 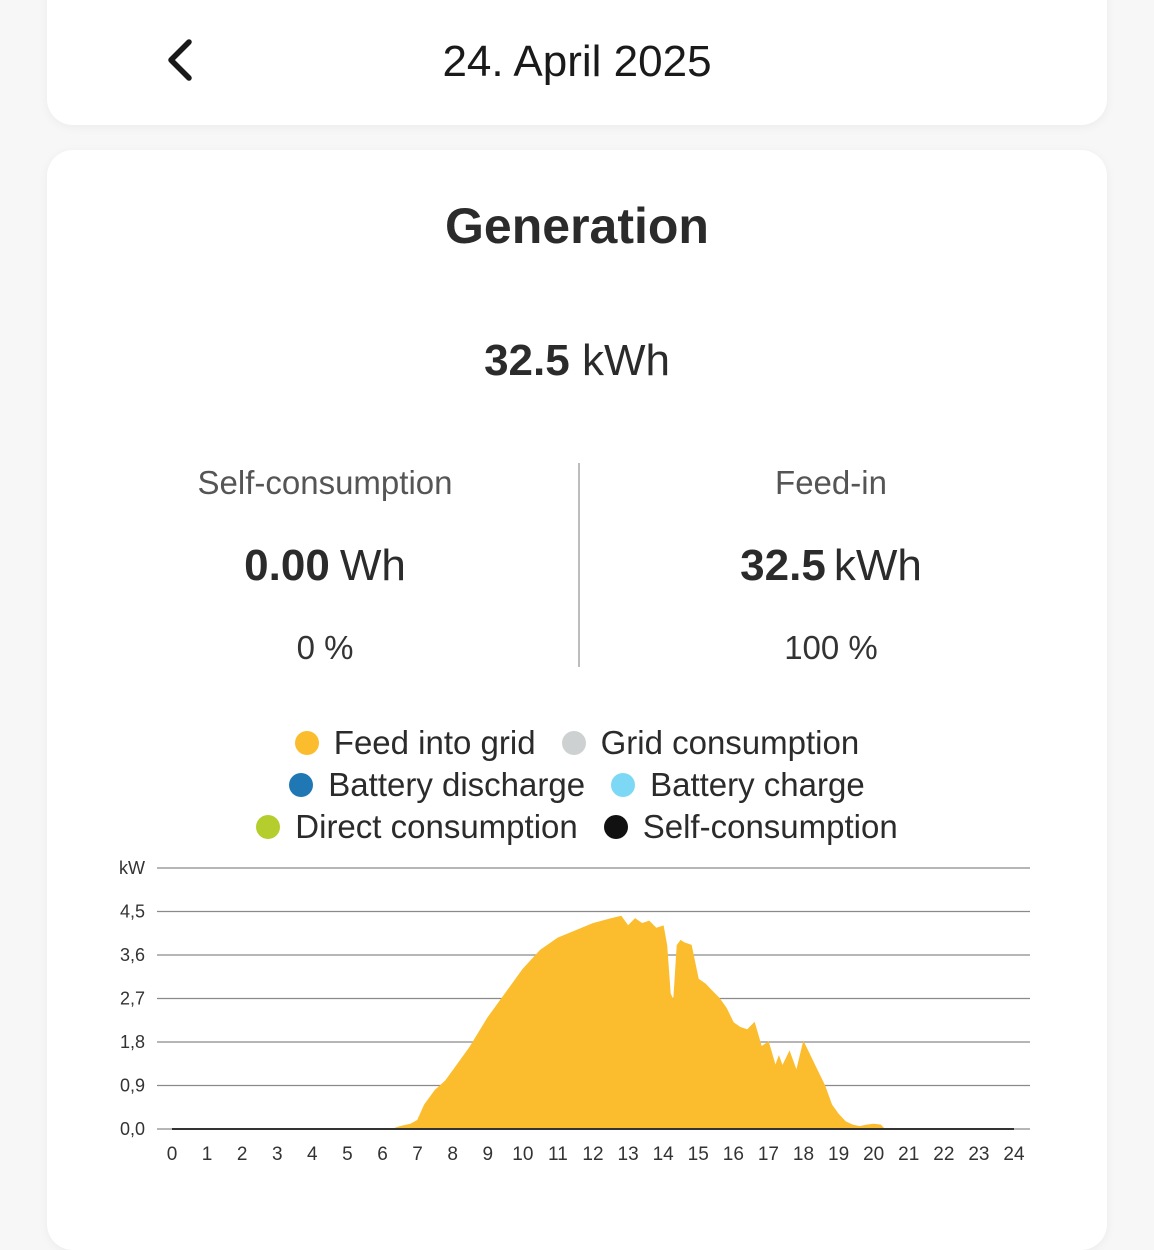 I want to click on y-tick-label: 2,7, so click(x=132, y=999).